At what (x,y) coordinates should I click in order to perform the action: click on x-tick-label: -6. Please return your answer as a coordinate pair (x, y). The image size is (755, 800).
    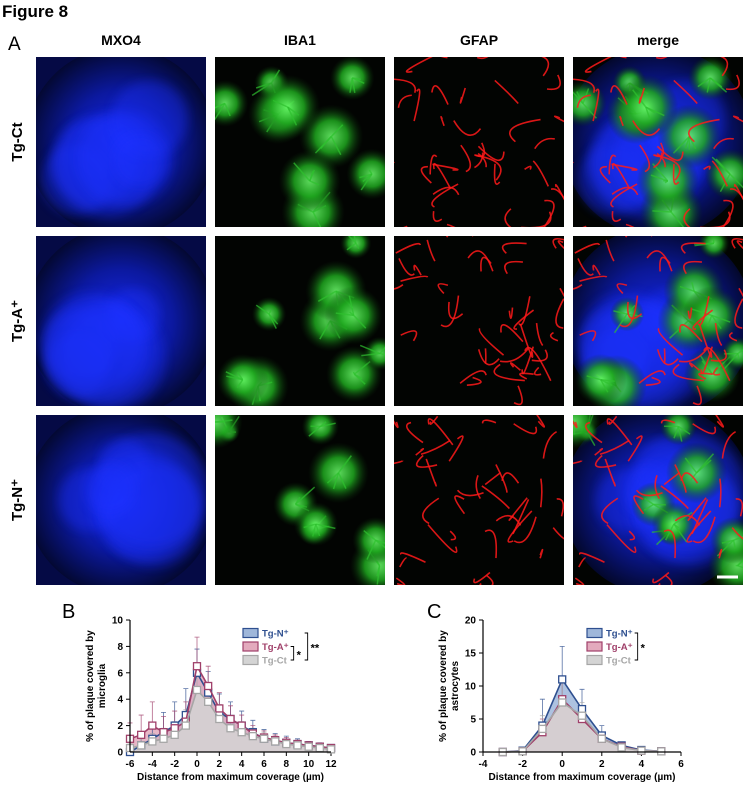
    Looking at the image, I should click on (130, 764).